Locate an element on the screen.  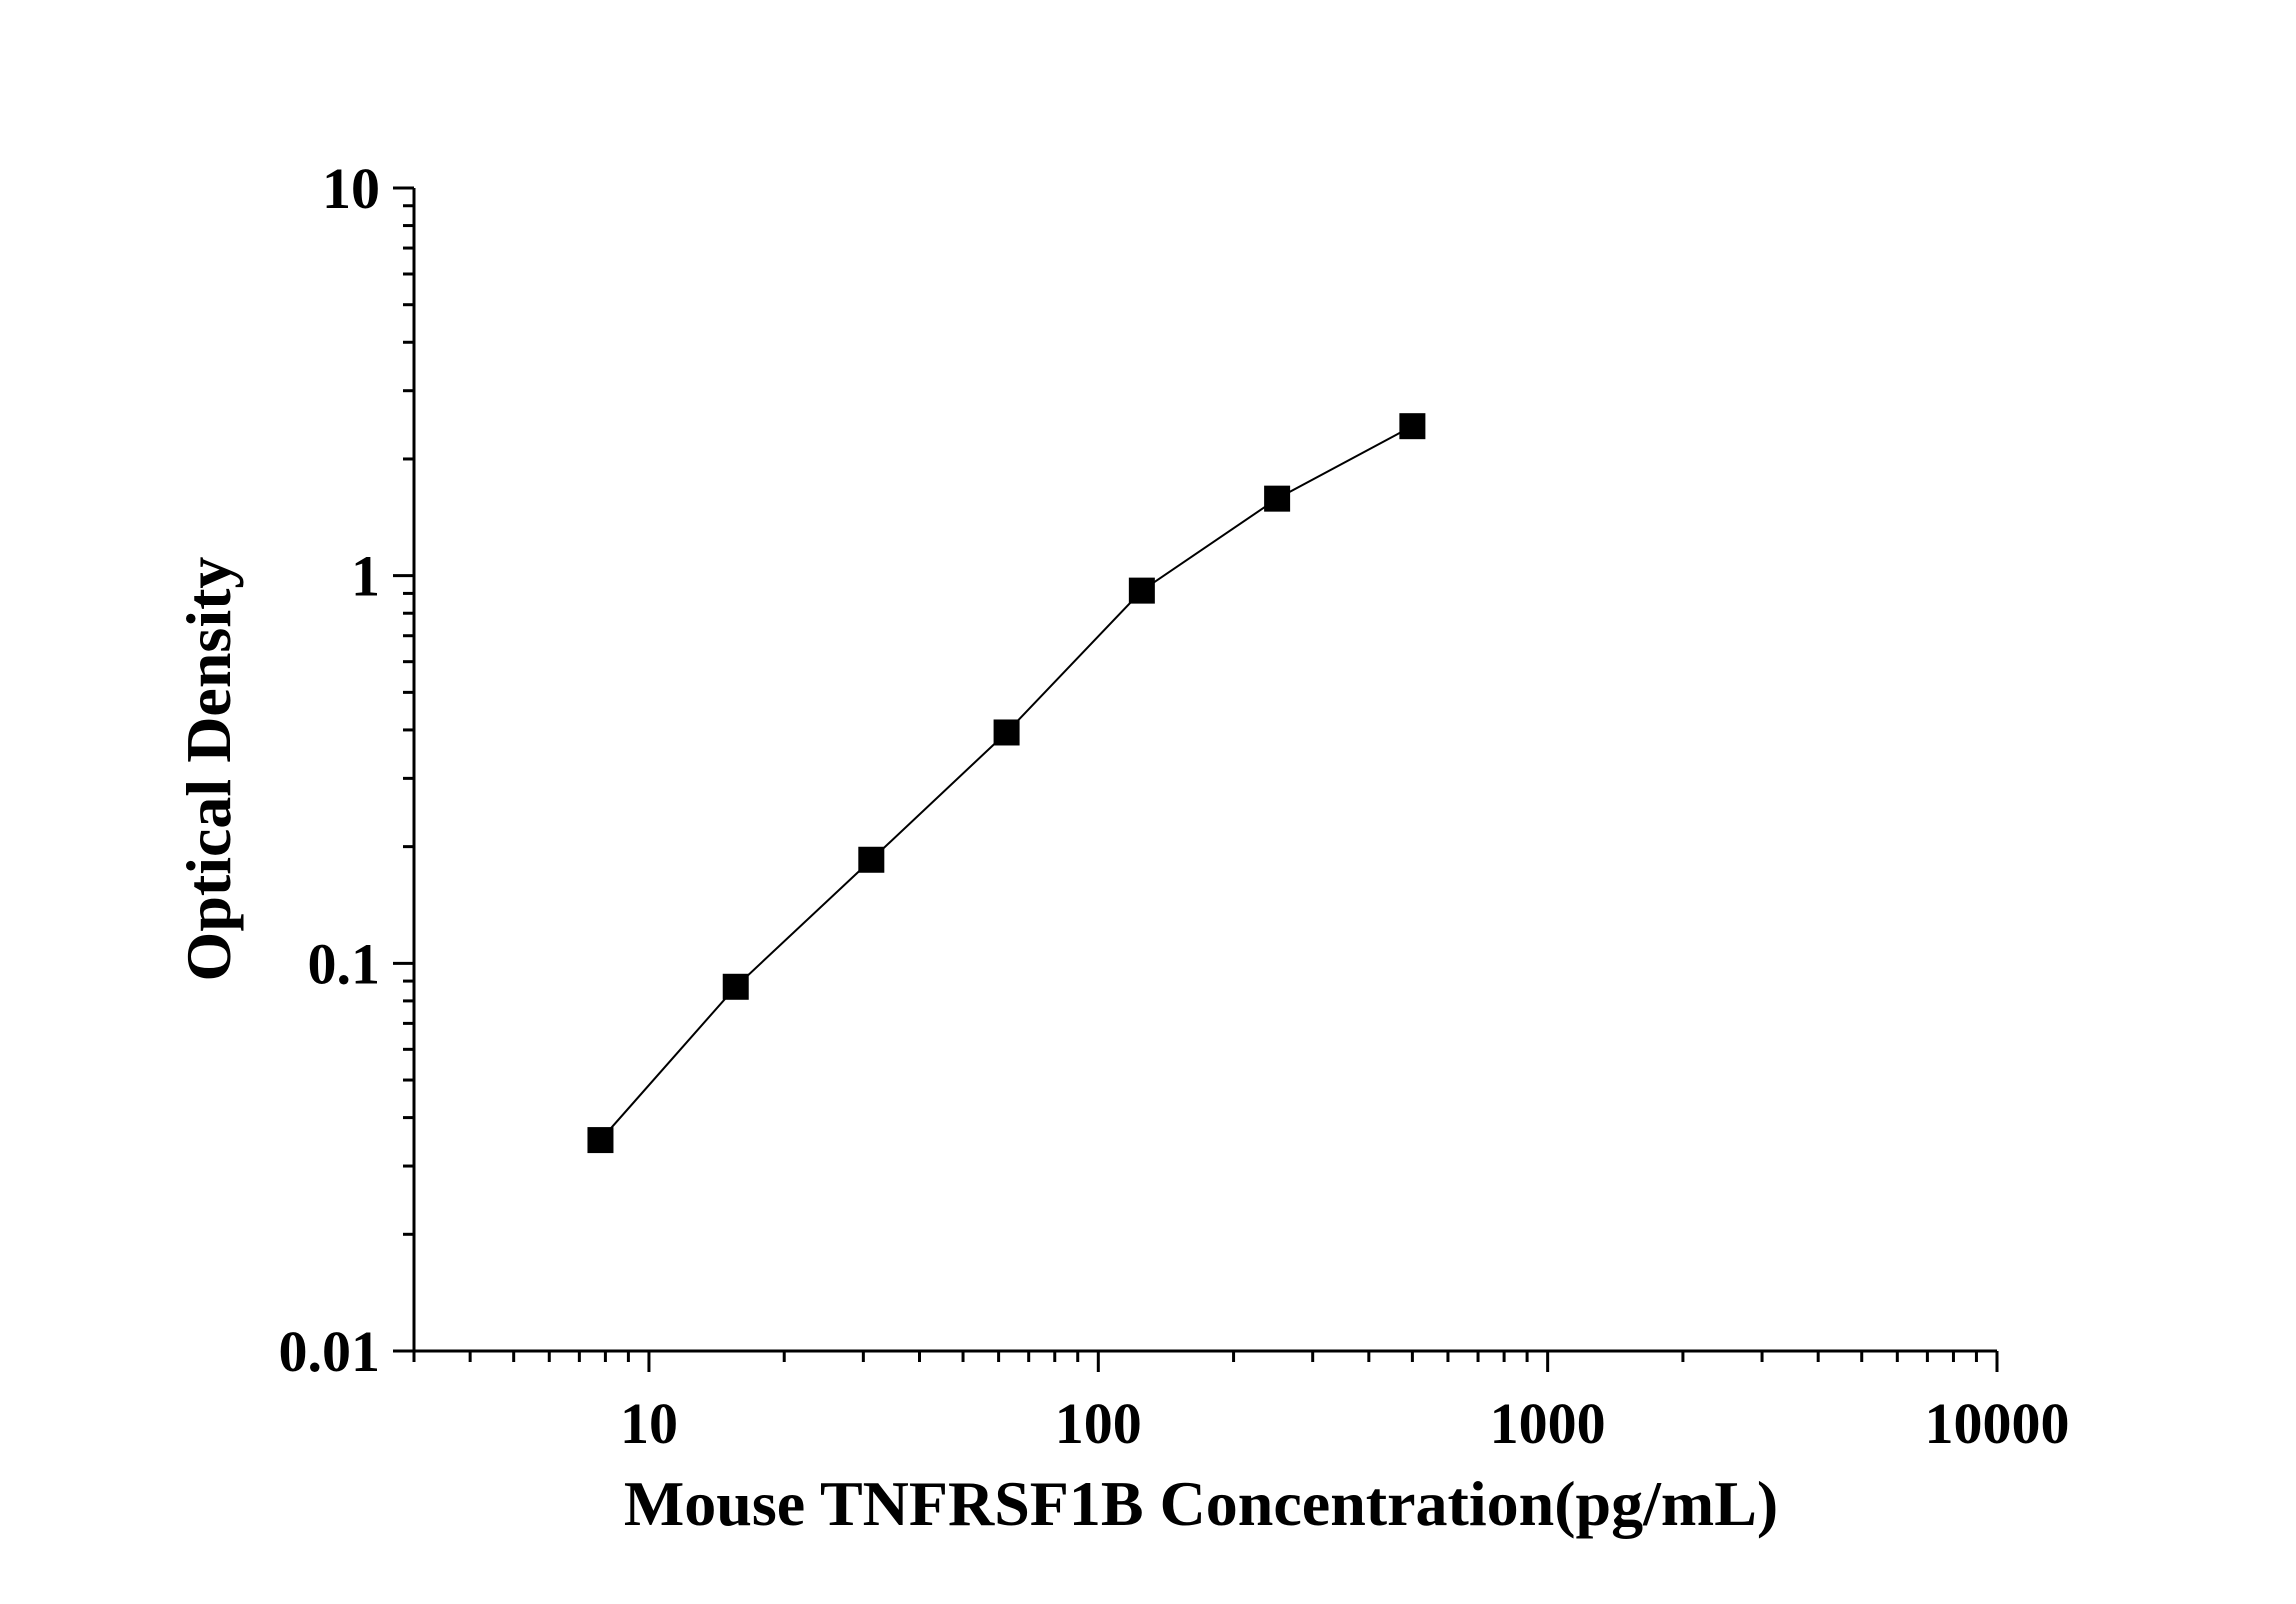
x-tick-label: 1000 is located at coordinates (1548, 1423).